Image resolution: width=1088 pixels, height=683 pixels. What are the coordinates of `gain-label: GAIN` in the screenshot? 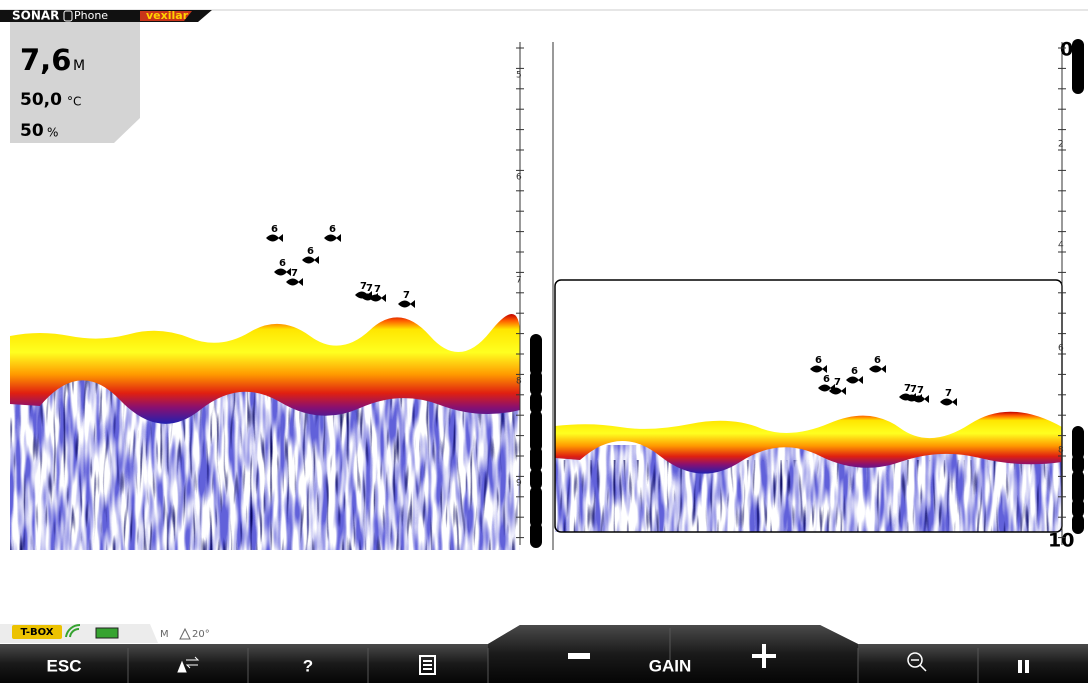 It's located at (670, 665).